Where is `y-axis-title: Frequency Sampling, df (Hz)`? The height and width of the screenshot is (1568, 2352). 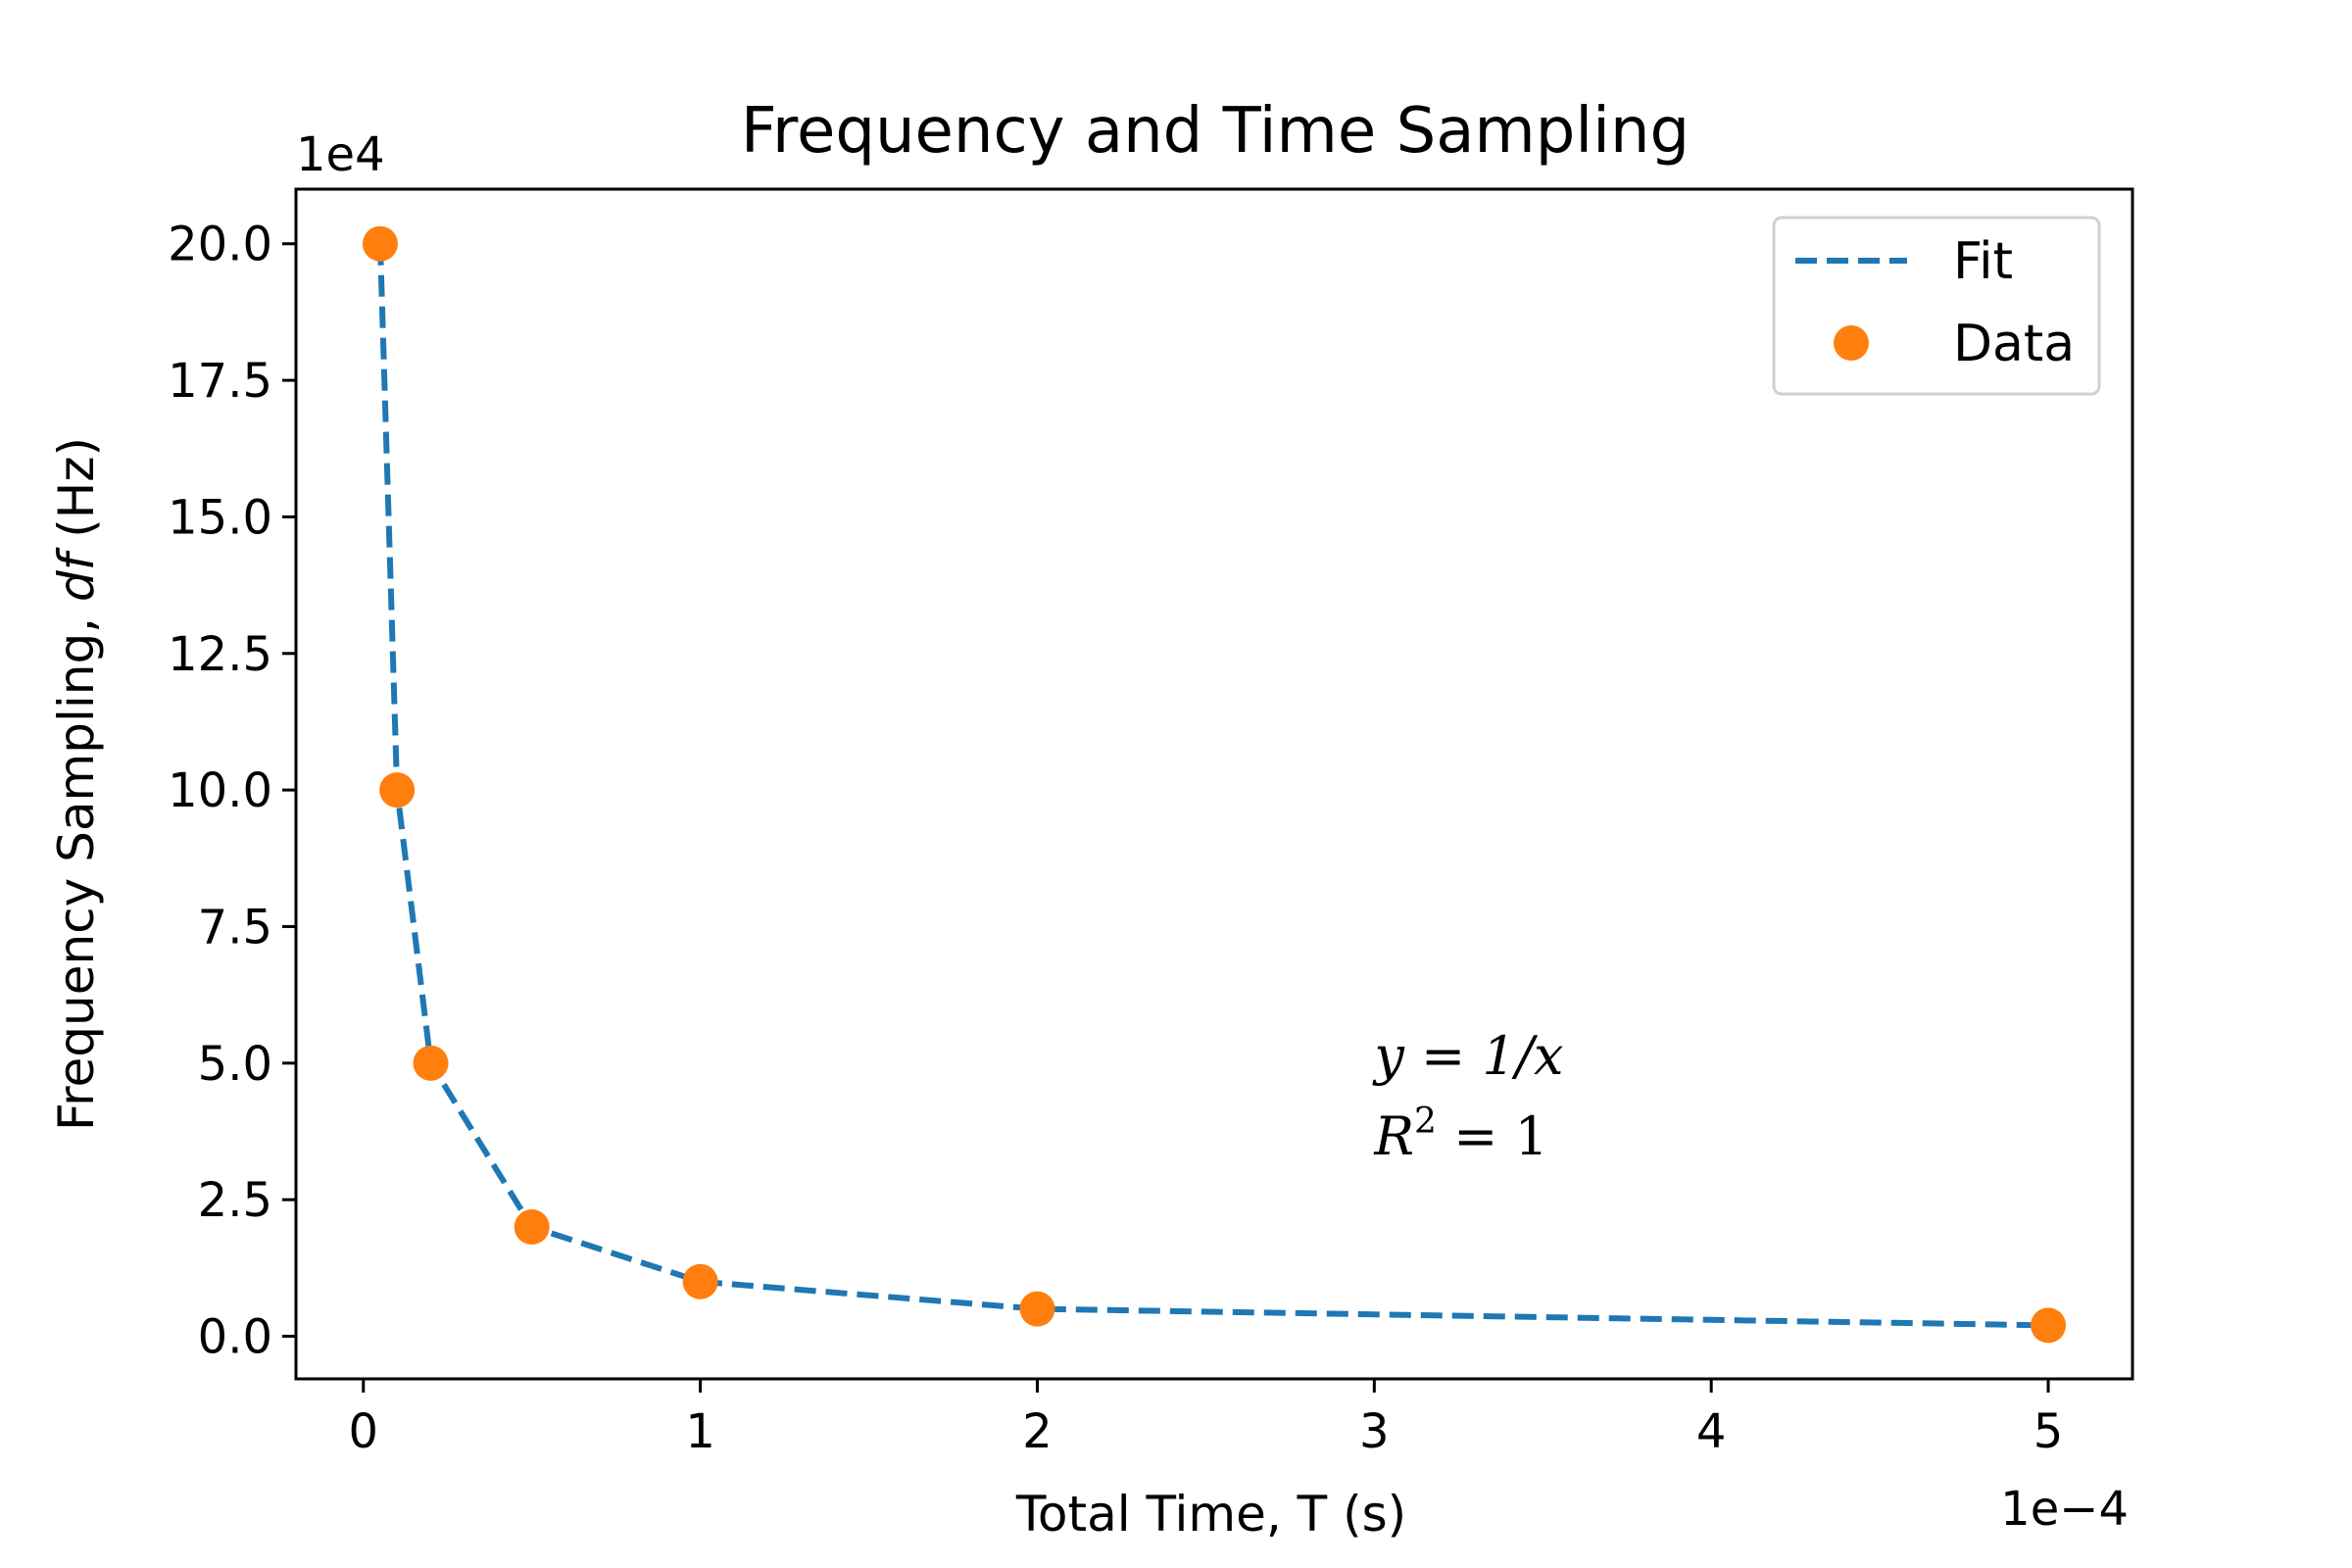
y-axis-title: Frequency Sampling, df (Hz) is located at coordinates (76, 784).